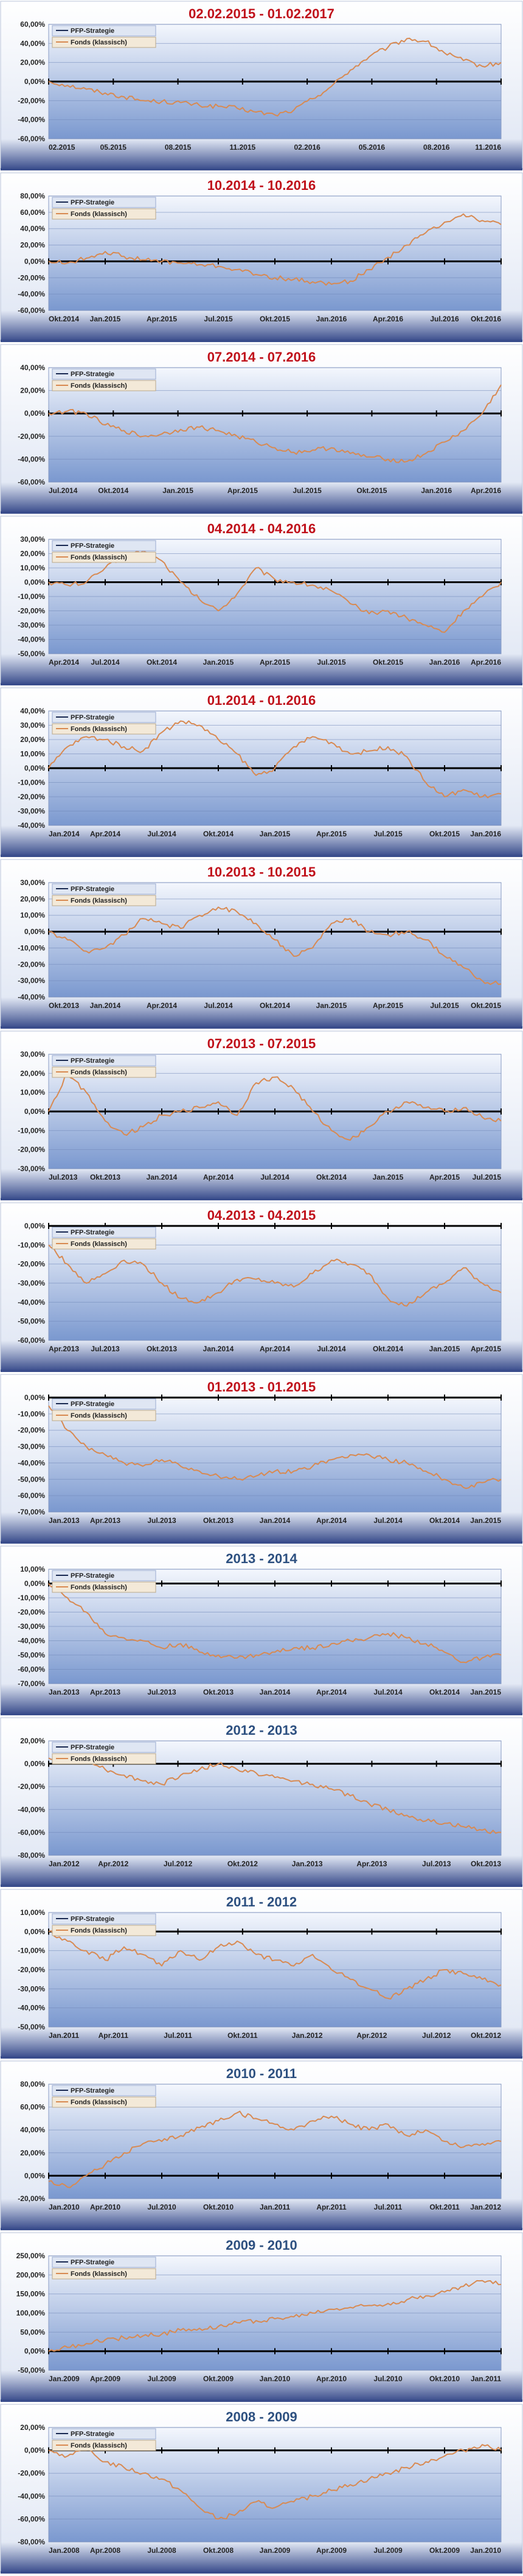  I want to click on x-tick-label: Jul.2013, so click(436, 1864).